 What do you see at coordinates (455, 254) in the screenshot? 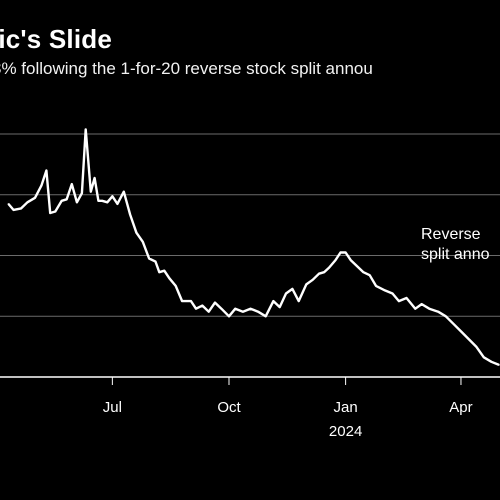
I see `annotation-label: split anno` at bounding box center [455, 254].